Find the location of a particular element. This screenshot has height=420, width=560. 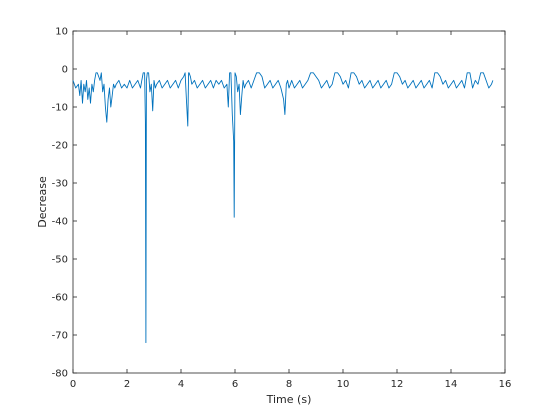

y-tick-label: -60 is located at coordinates (60, 298).